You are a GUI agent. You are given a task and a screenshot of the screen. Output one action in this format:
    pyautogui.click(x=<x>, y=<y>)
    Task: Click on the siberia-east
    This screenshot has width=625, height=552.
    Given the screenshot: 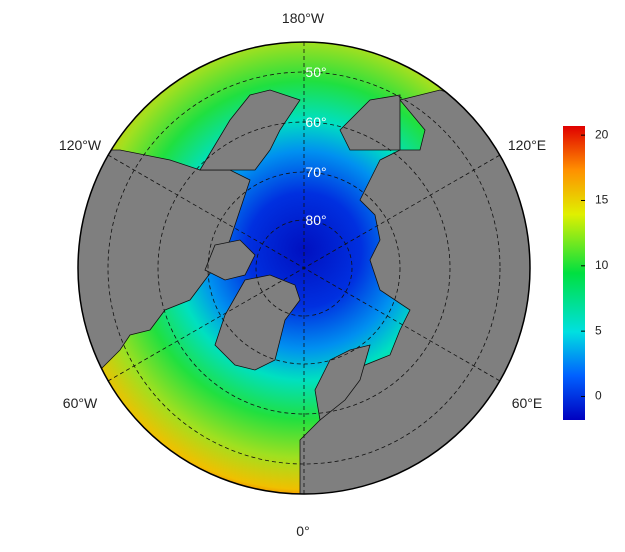 What is the action you would take?
    pyautogui.click(x=370, y=122)
    